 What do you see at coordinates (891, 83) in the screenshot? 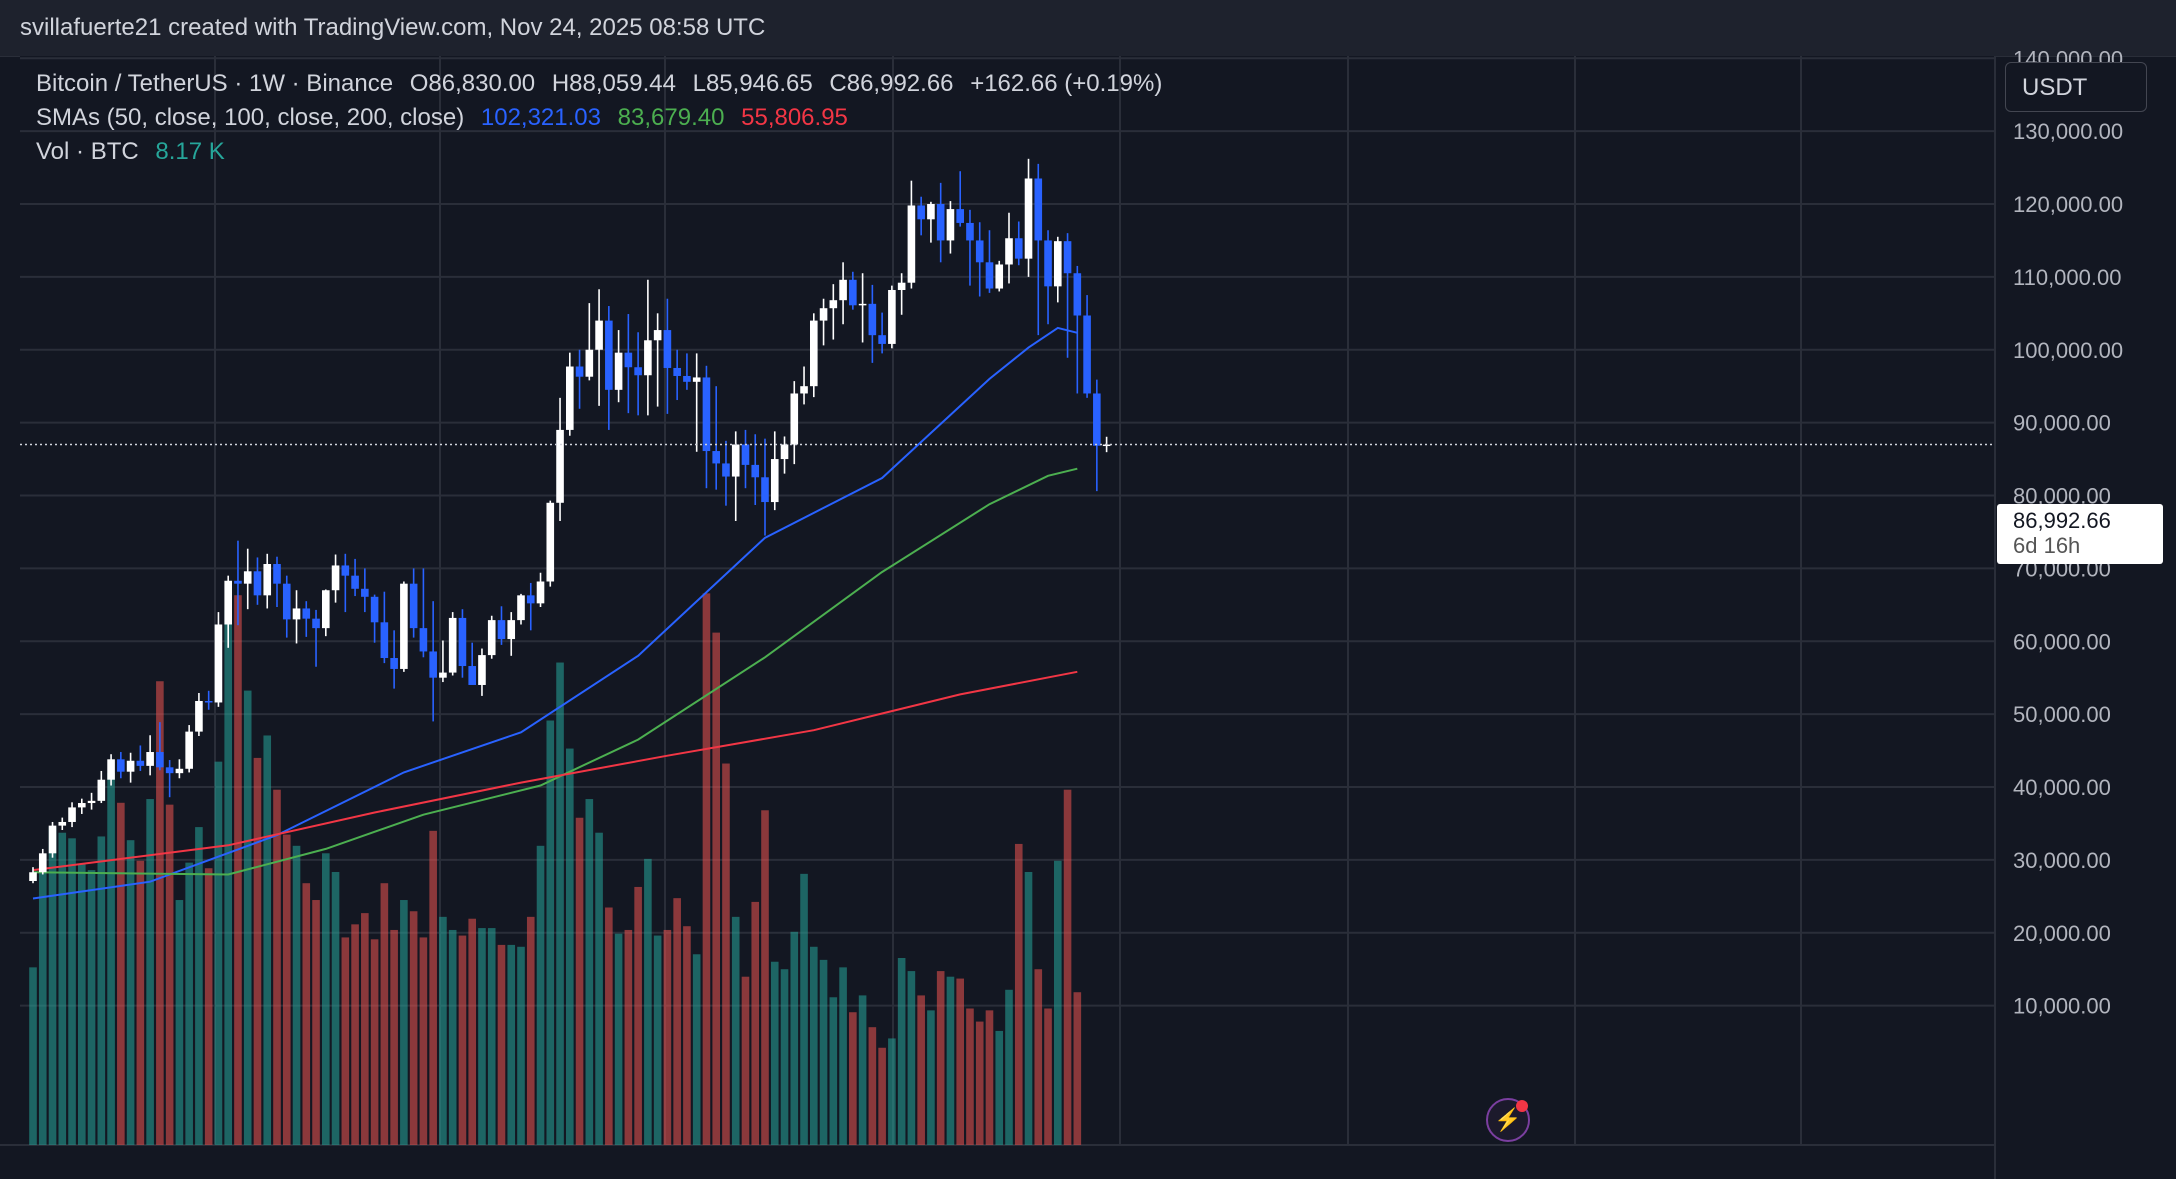
I see `close-value: C86,992.66` at bounding box center [891, 83].